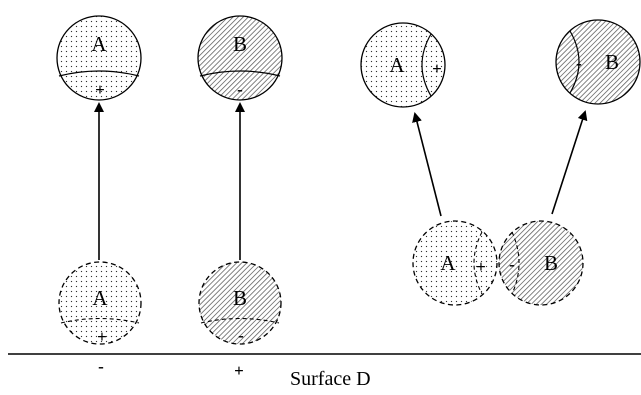 This screenshot has height=395, width=641. What do you see at coordinates (598, 62) in the screenshot?
I see `sphere-b-top-right: B -` at bounding box center [598, 62].